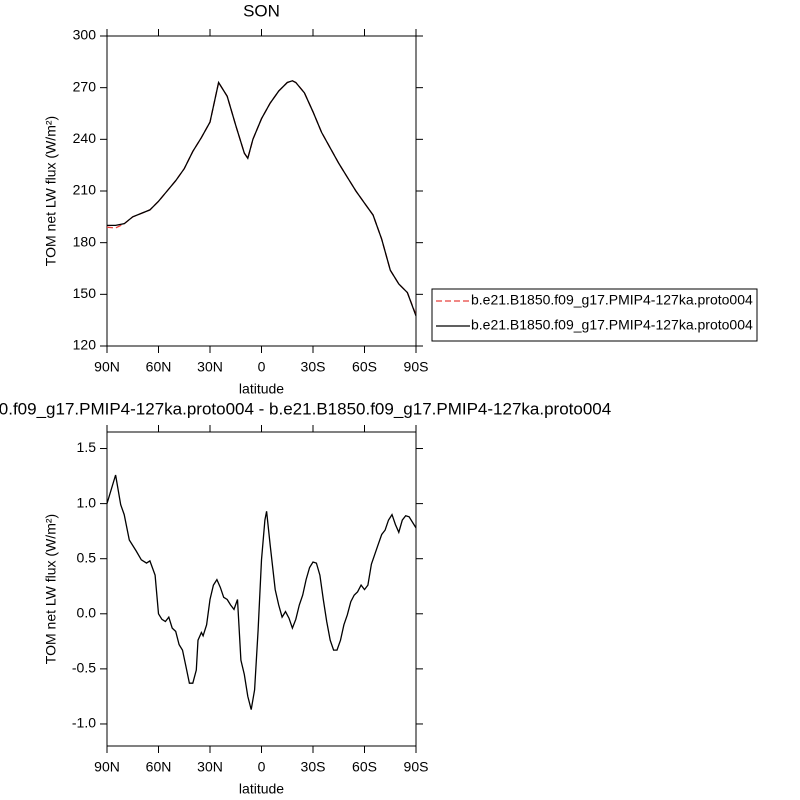 The width and height of the screenshot is (800, 800). Describe the element at coordinates (85, 86) in the screenshot. I see `y-tick-label: 270` at that location.